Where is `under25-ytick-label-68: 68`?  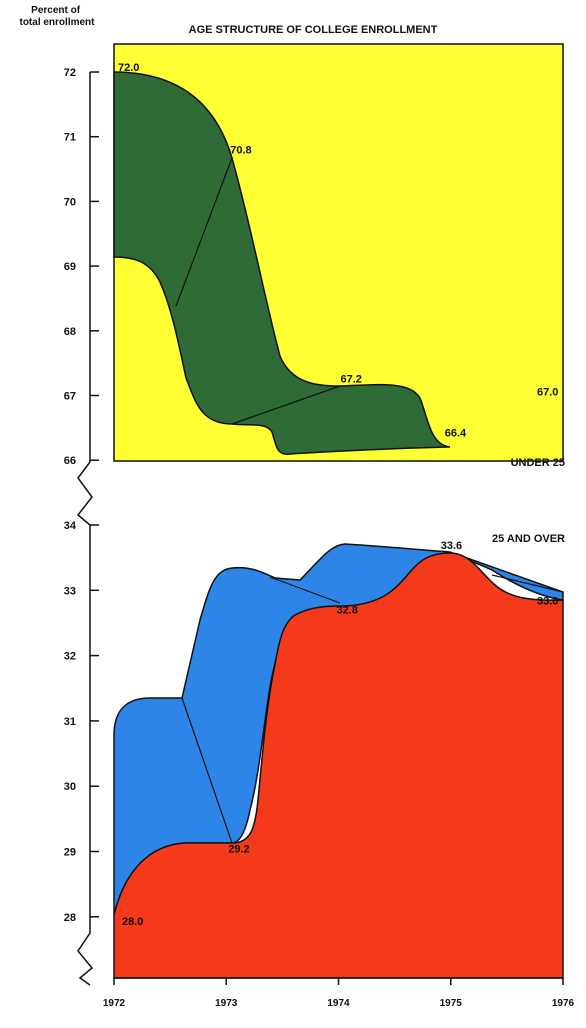 under25-ytick-label-68: 68 is located at coordinates (70, 332).